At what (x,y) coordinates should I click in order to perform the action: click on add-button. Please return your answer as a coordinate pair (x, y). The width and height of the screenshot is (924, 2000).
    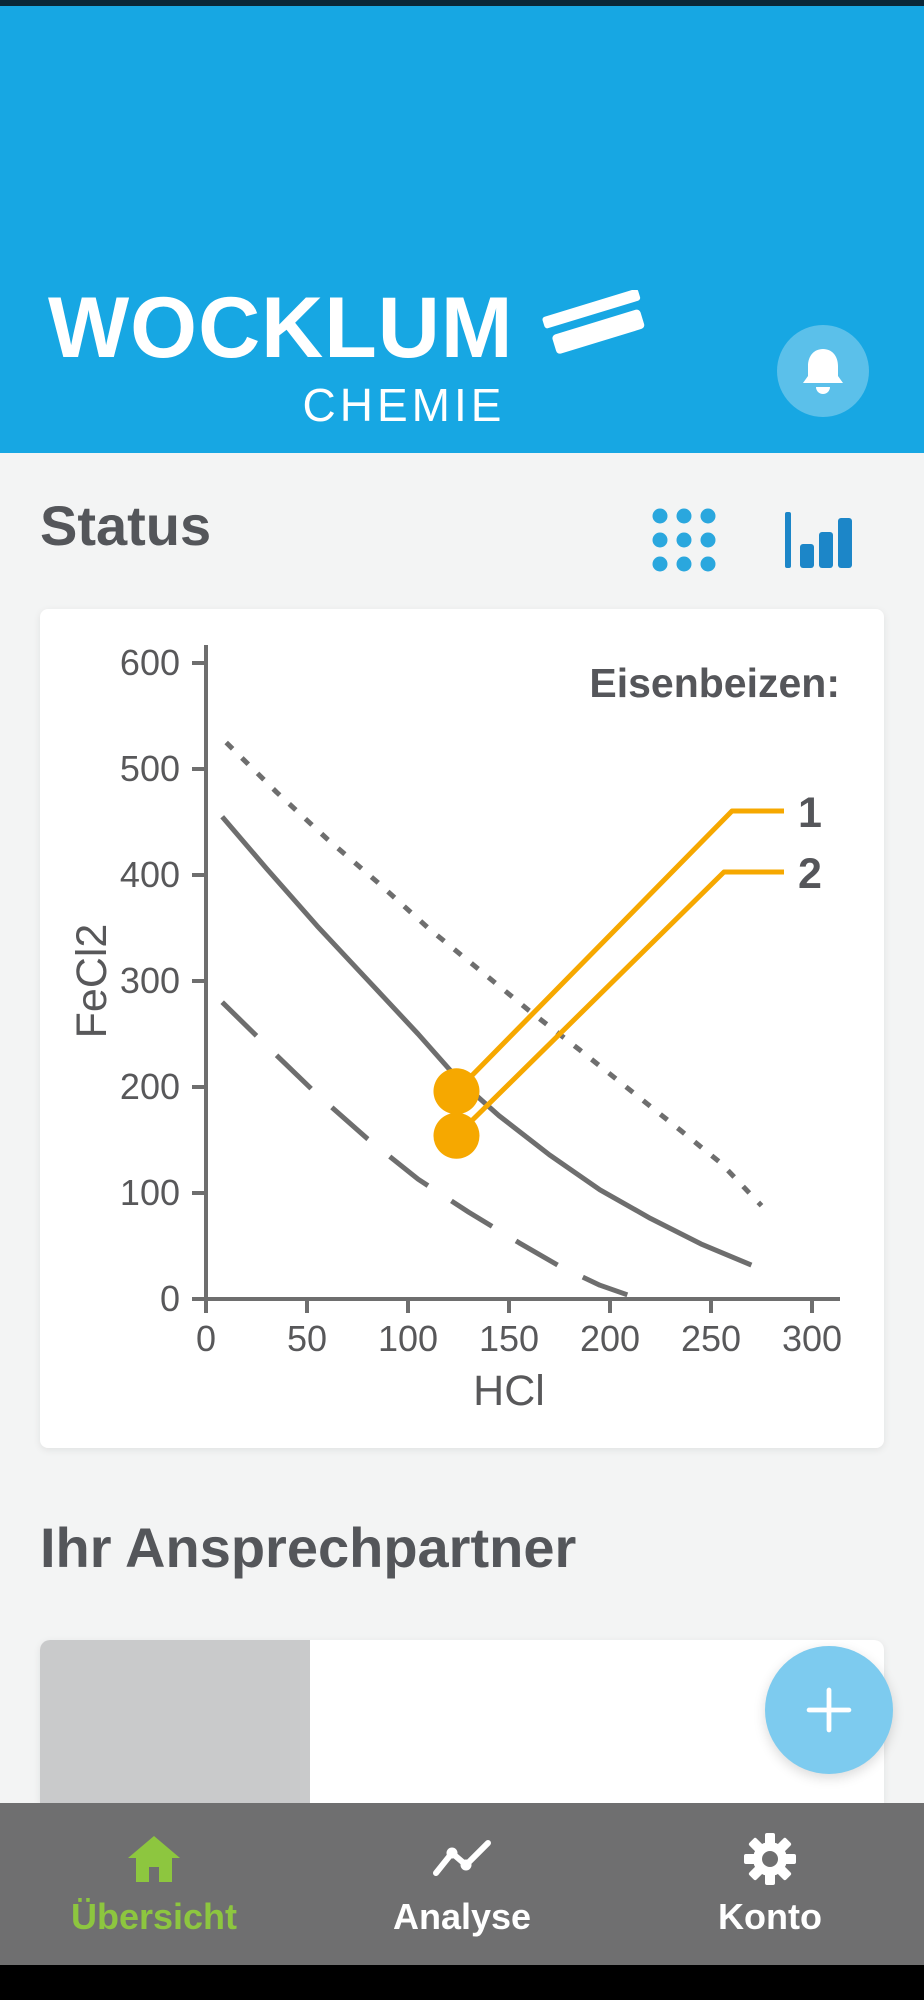
    Looking at the image, I should click on (829, 1710).